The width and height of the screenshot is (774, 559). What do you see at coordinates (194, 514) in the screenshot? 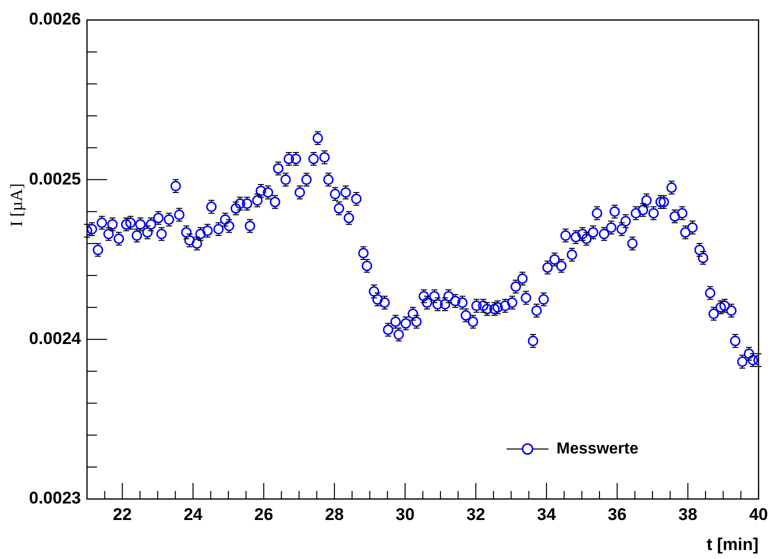
I see `x-tick-label: 24` at bounding box center [194, 514].